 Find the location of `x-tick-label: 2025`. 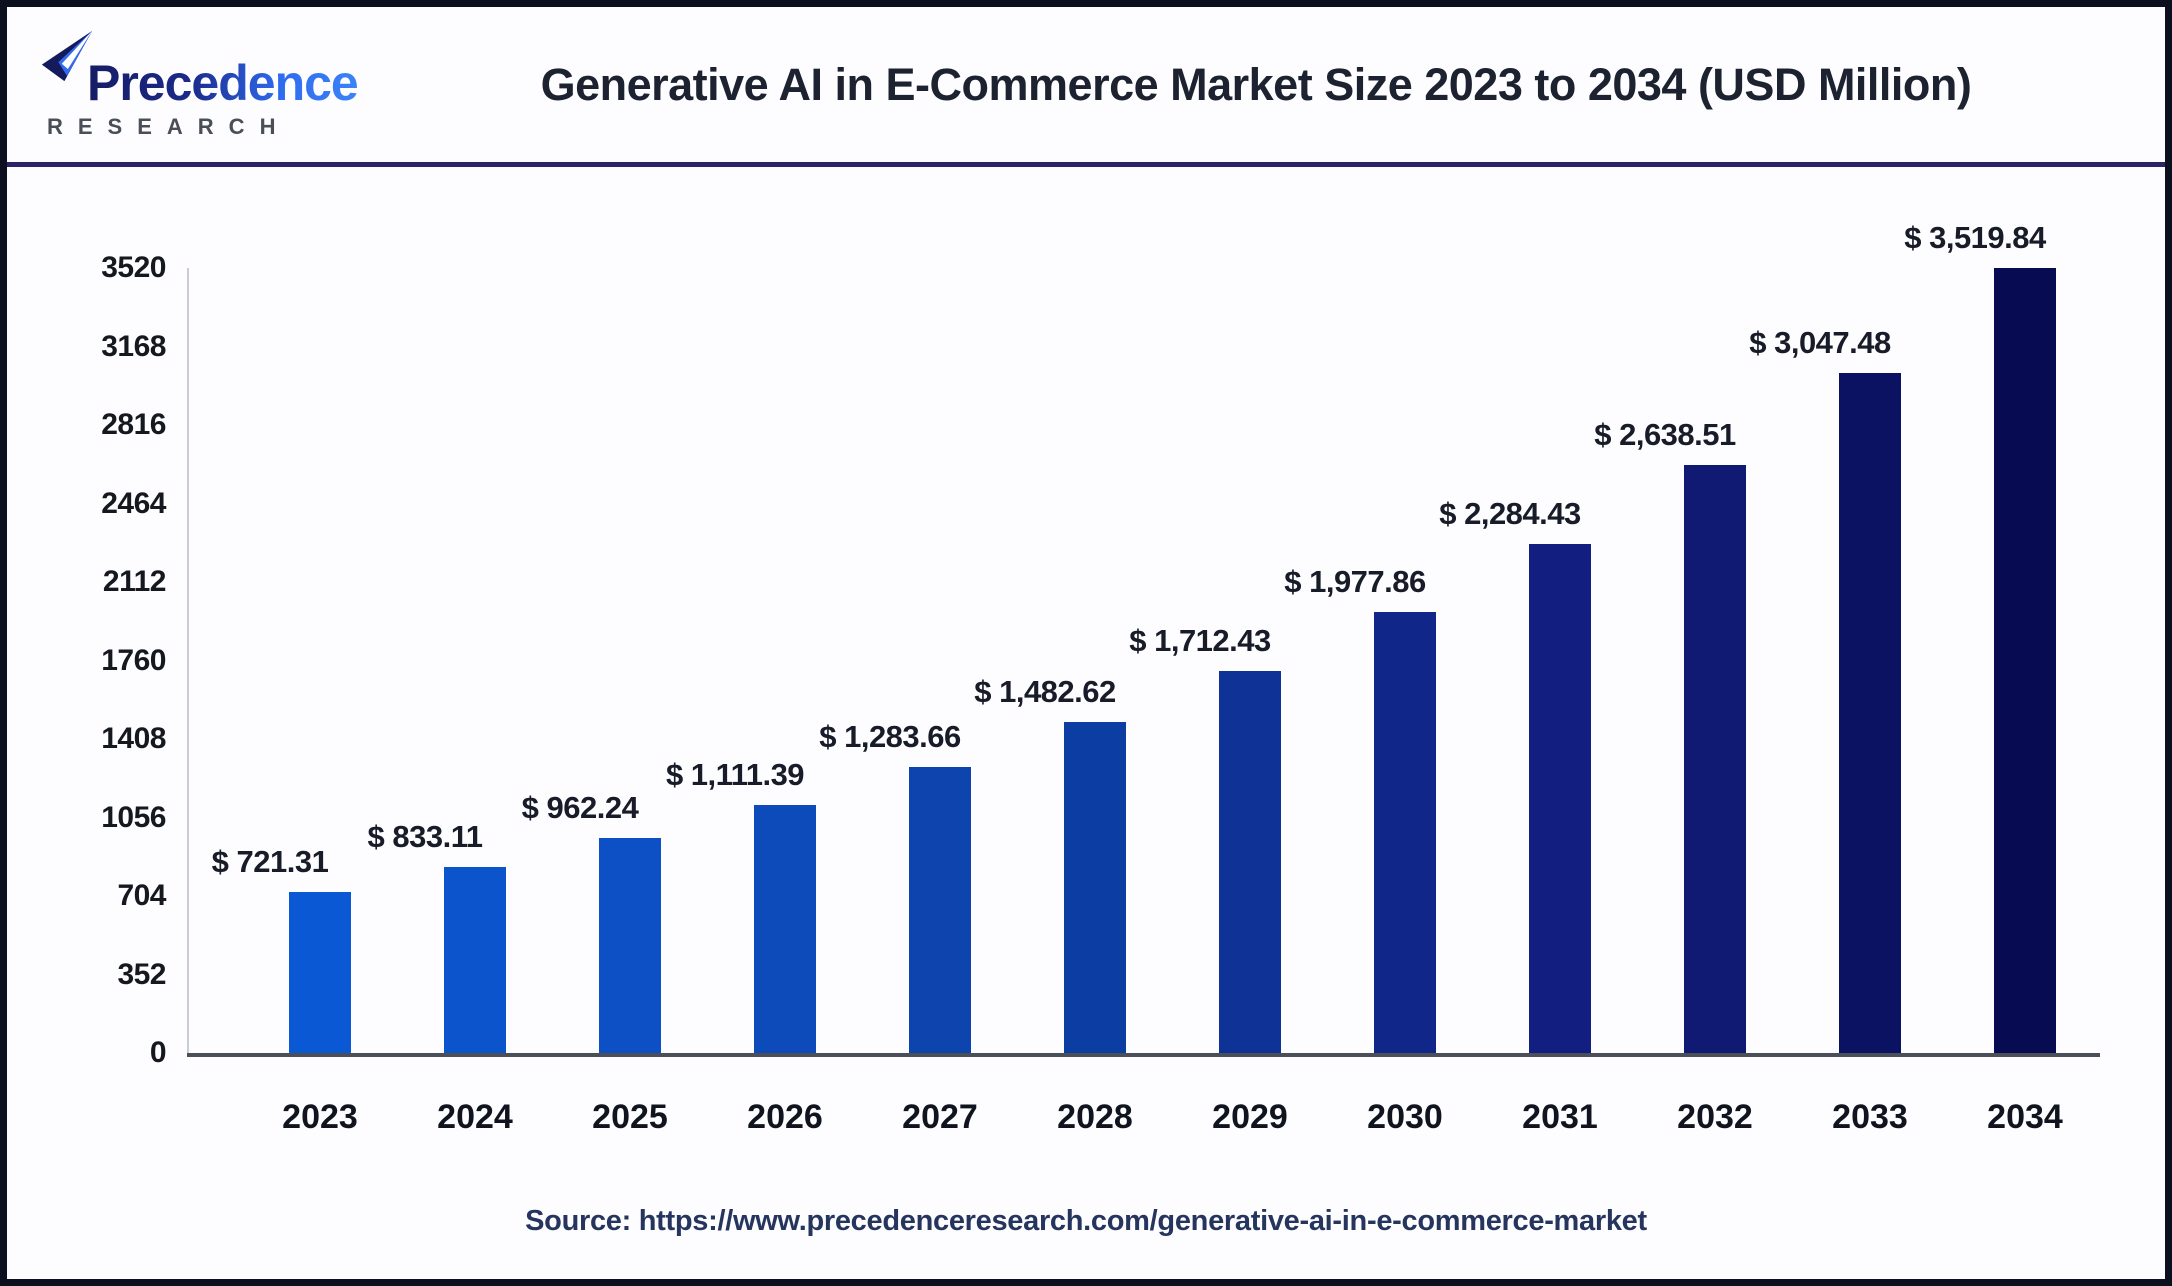

x-tick-label: 2025 is located at coordinates (630, 1117).